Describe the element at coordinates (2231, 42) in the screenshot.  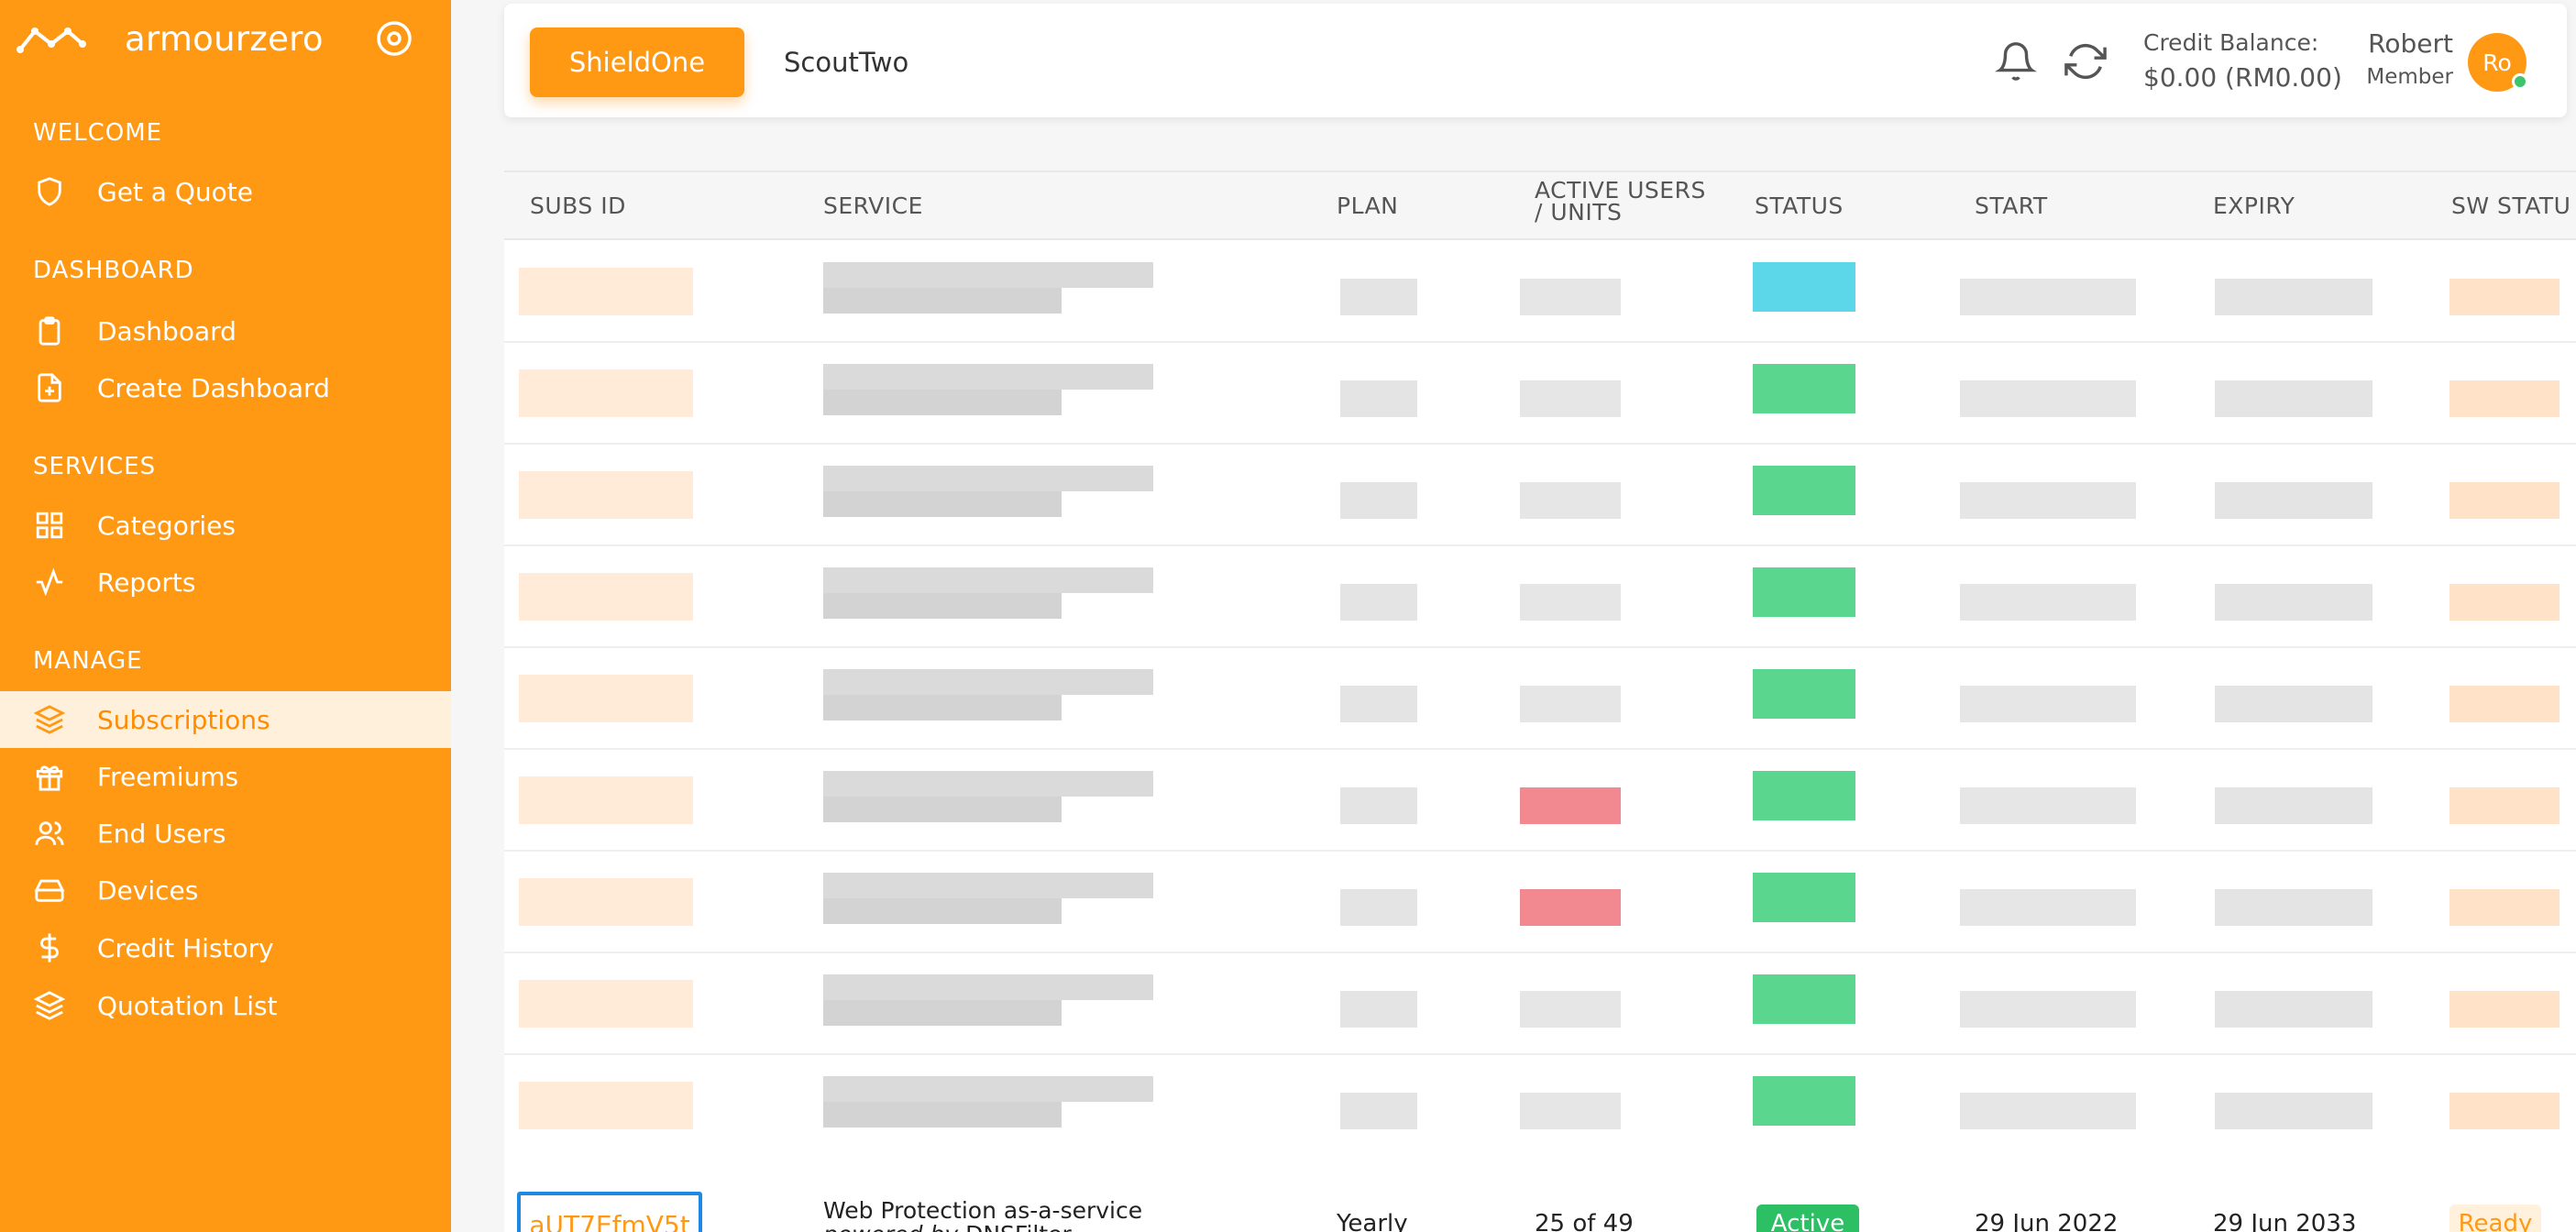
I see `credit-label: Credit Balance:` at that location.